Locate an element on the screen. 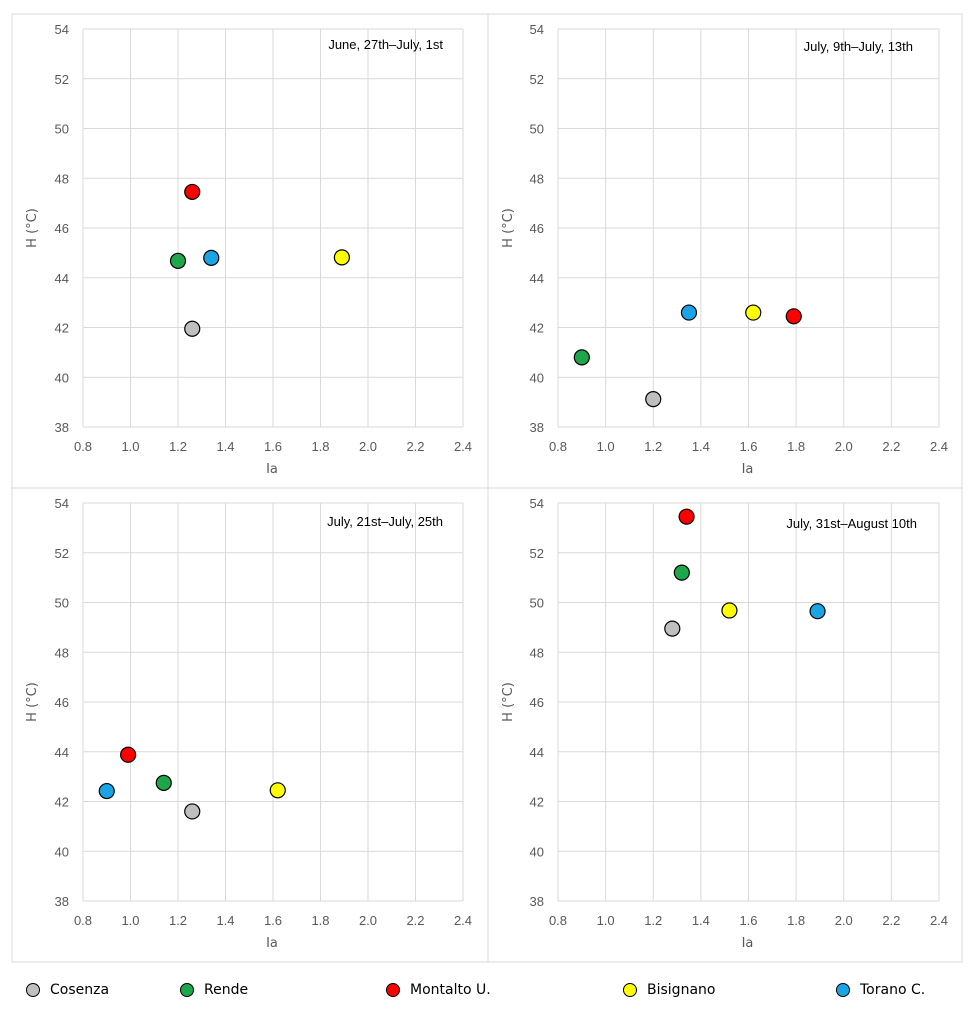 This screenshot has height=1015, width=974. legend-item: Bisignano is located at coordinates (669, 990).